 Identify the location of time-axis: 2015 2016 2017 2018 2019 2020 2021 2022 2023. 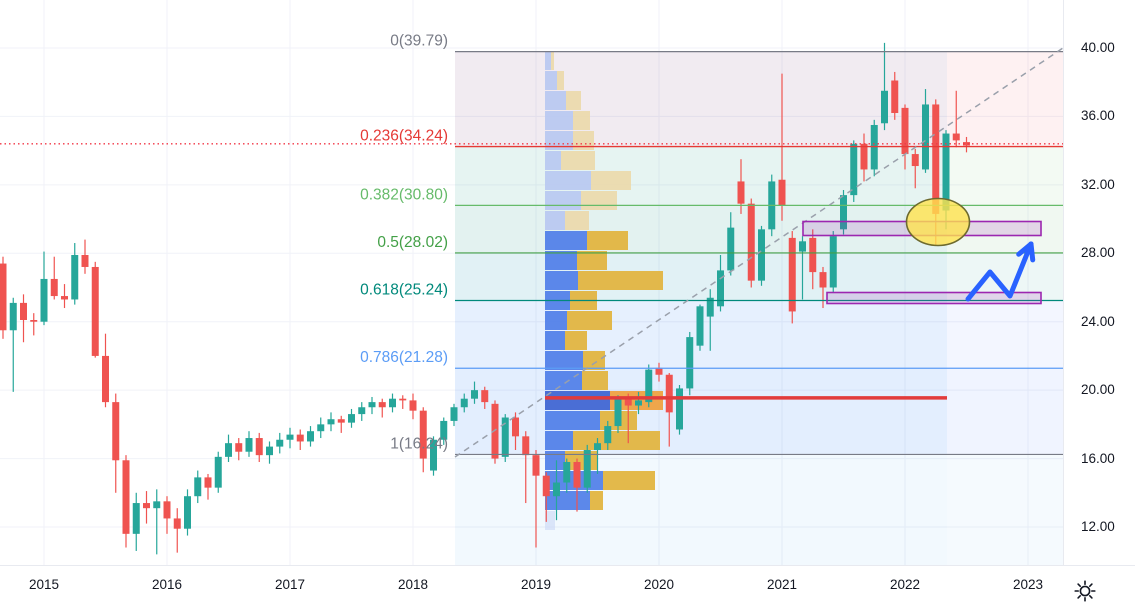
(567, 587).